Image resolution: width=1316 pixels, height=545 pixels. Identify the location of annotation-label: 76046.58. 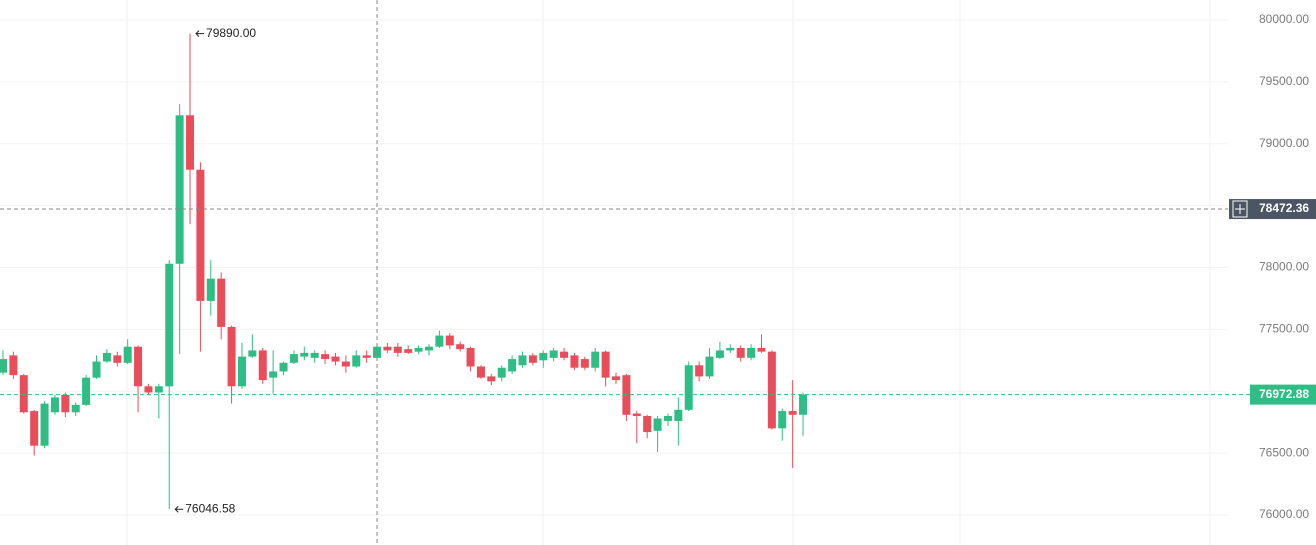
(210, 508).